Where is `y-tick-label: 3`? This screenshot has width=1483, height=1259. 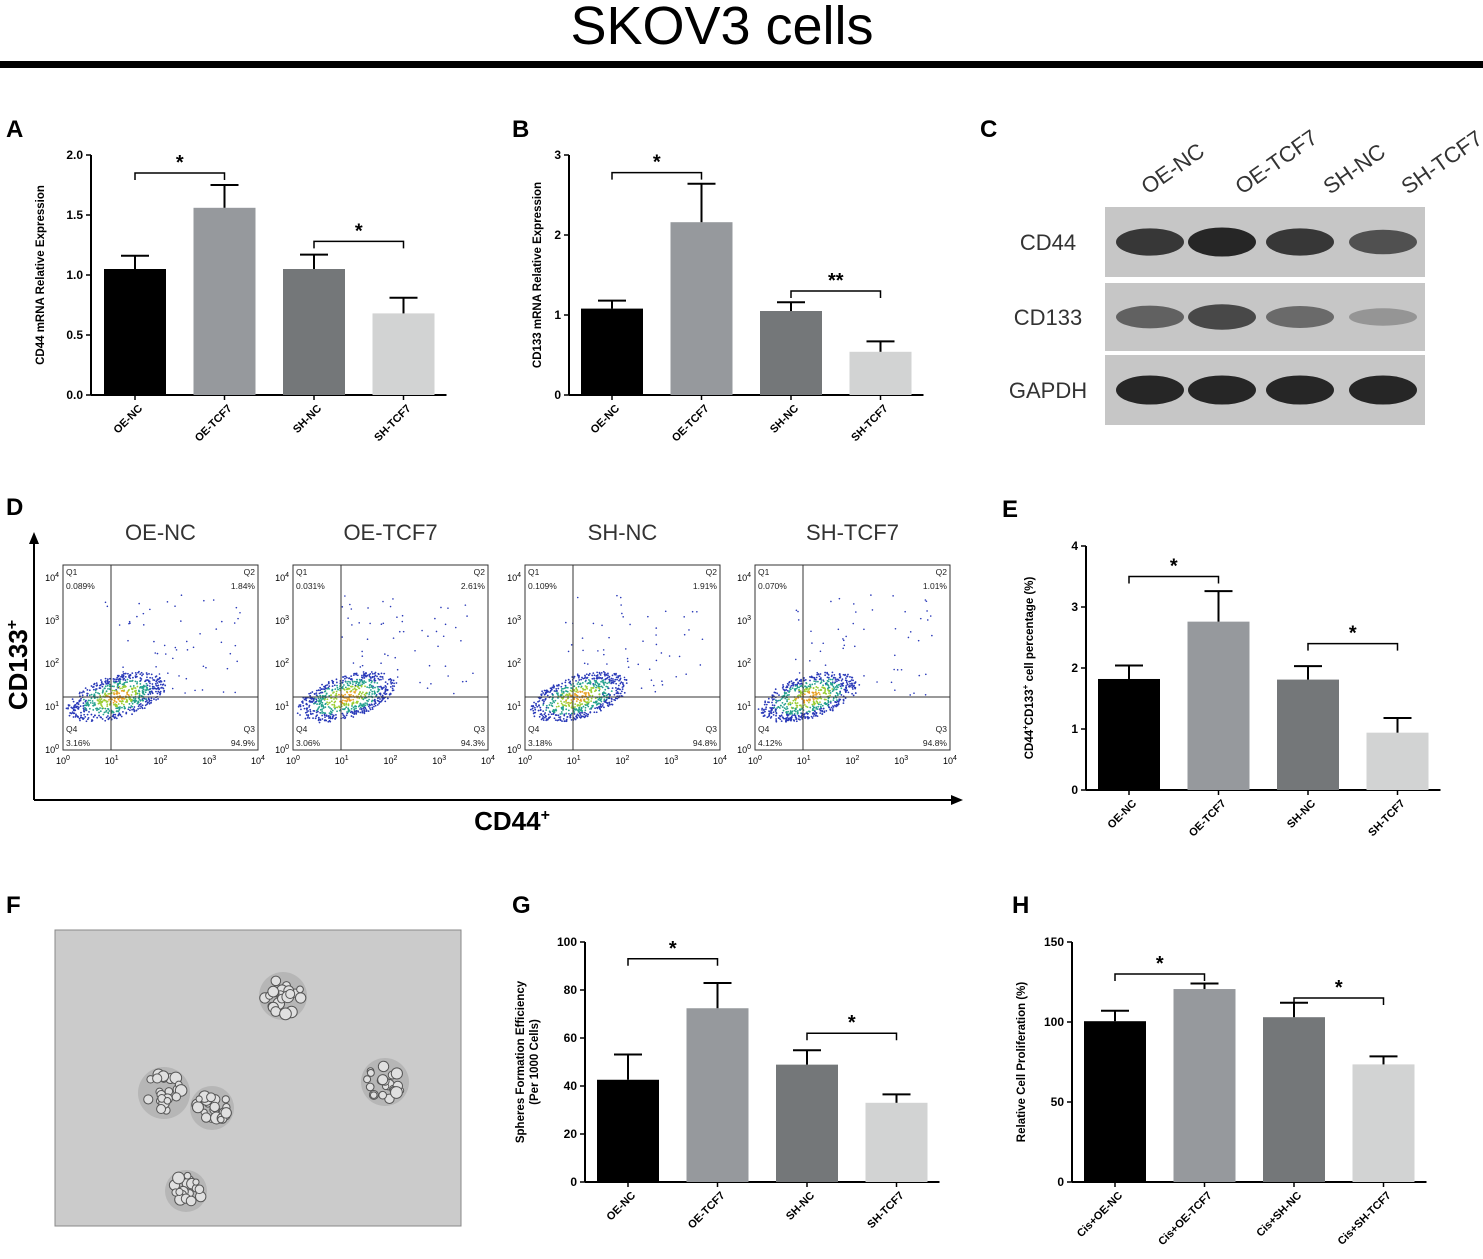 y-tick-label: 3 is located at coordinates (1074, 607).